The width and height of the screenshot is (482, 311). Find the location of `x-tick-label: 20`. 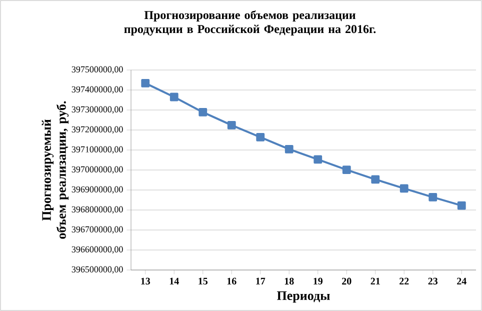

x-tick-label: 20 is located at coordinates (347, 281).